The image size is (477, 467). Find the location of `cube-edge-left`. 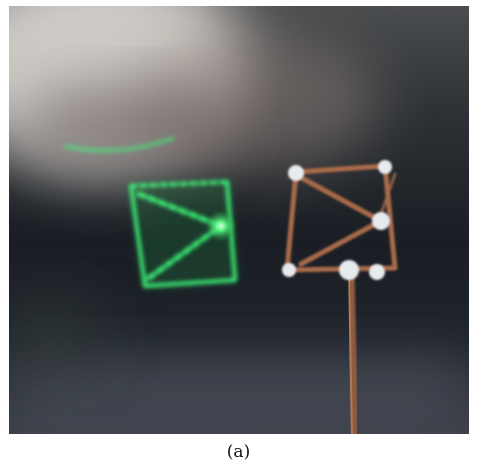

cube-edge-left is located at coordinates (291, 221).